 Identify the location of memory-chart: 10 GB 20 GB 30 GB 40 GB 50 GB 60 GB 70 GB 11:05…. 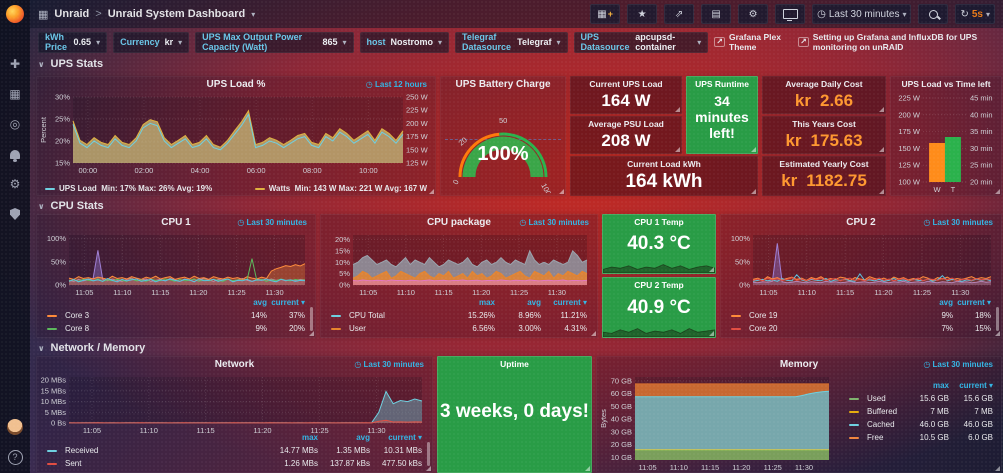
(718, 422).